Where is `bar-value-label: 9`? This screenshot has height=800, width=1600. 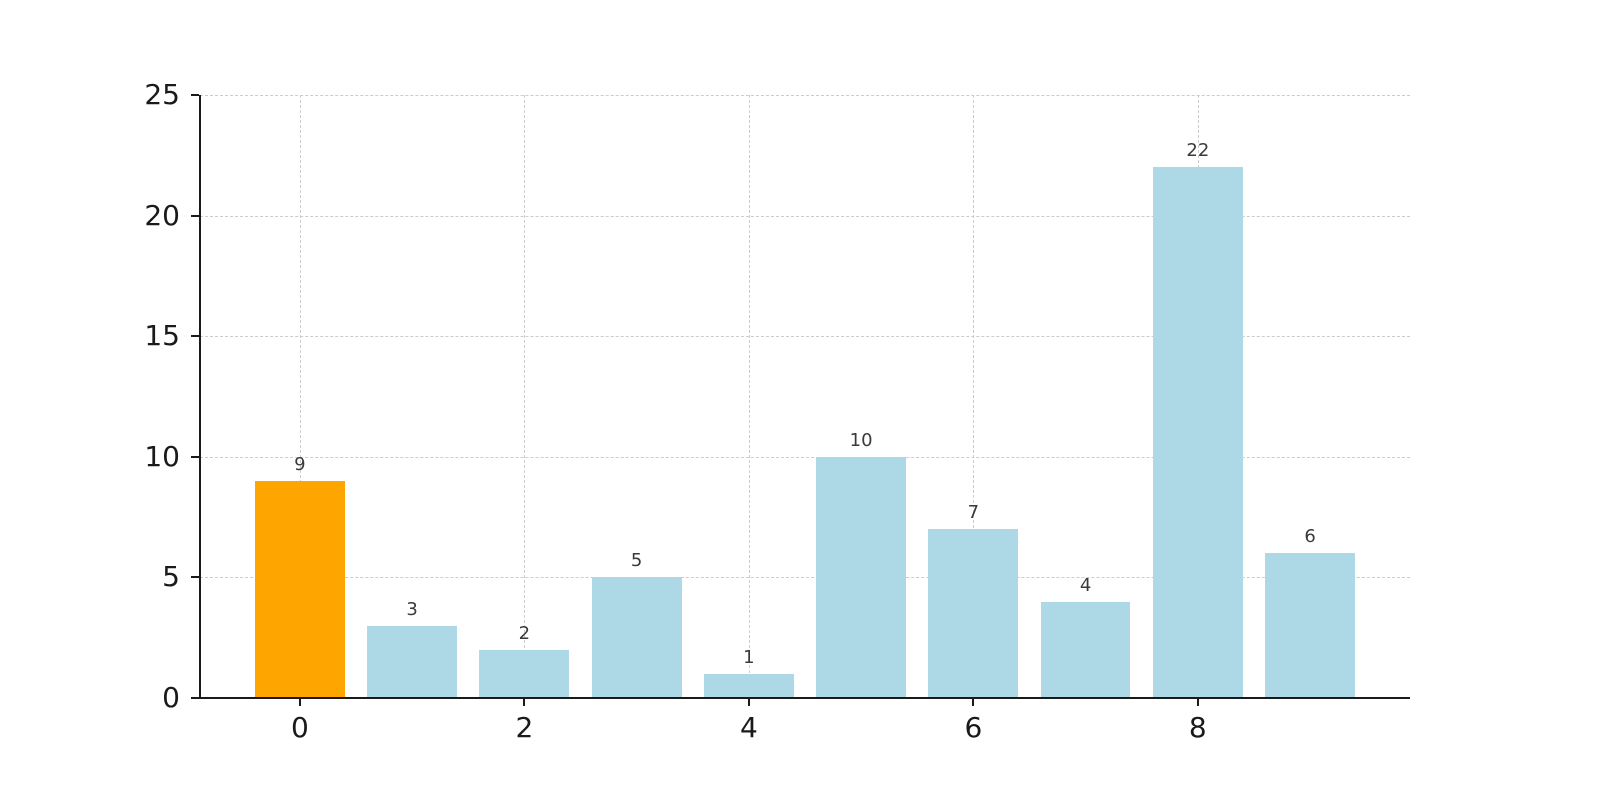 bar-value-label: 9 is located at coordinates (300, 464).